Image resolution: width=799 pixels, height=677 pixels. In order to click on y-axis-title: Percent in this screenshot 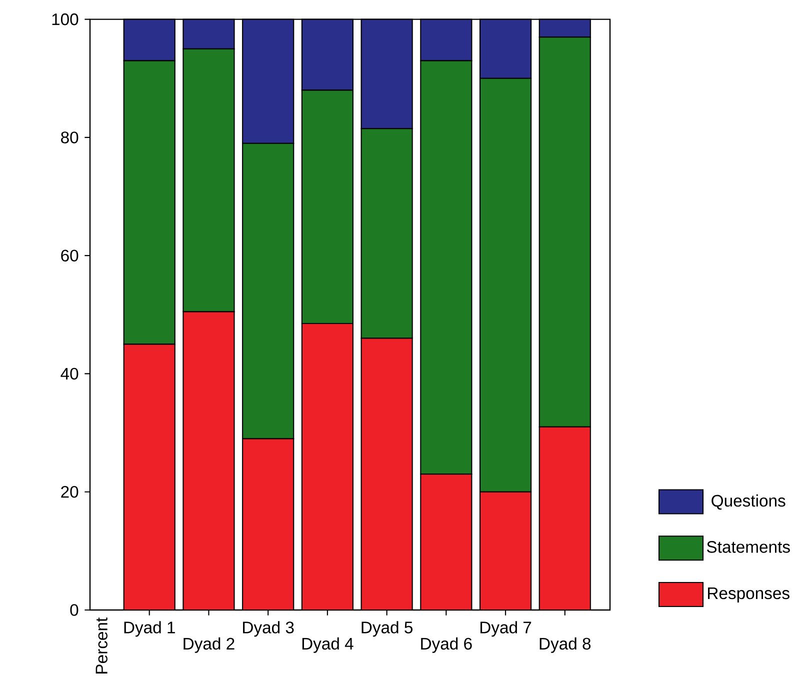, I will do `click(102, 646)`.